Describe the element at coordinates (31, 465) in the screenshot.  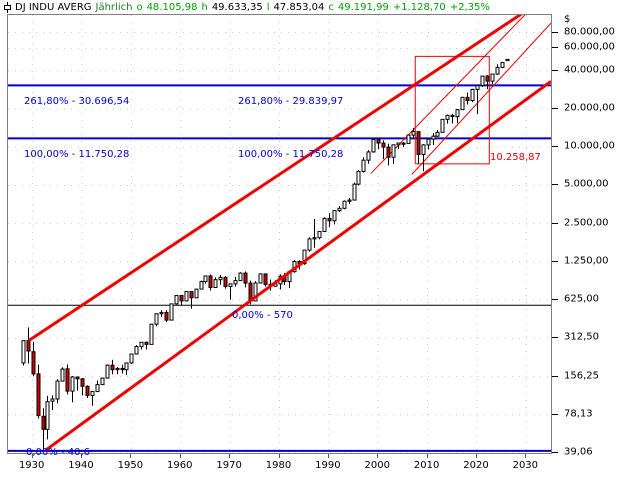
I see `year-tick-label: 1930` at that location.